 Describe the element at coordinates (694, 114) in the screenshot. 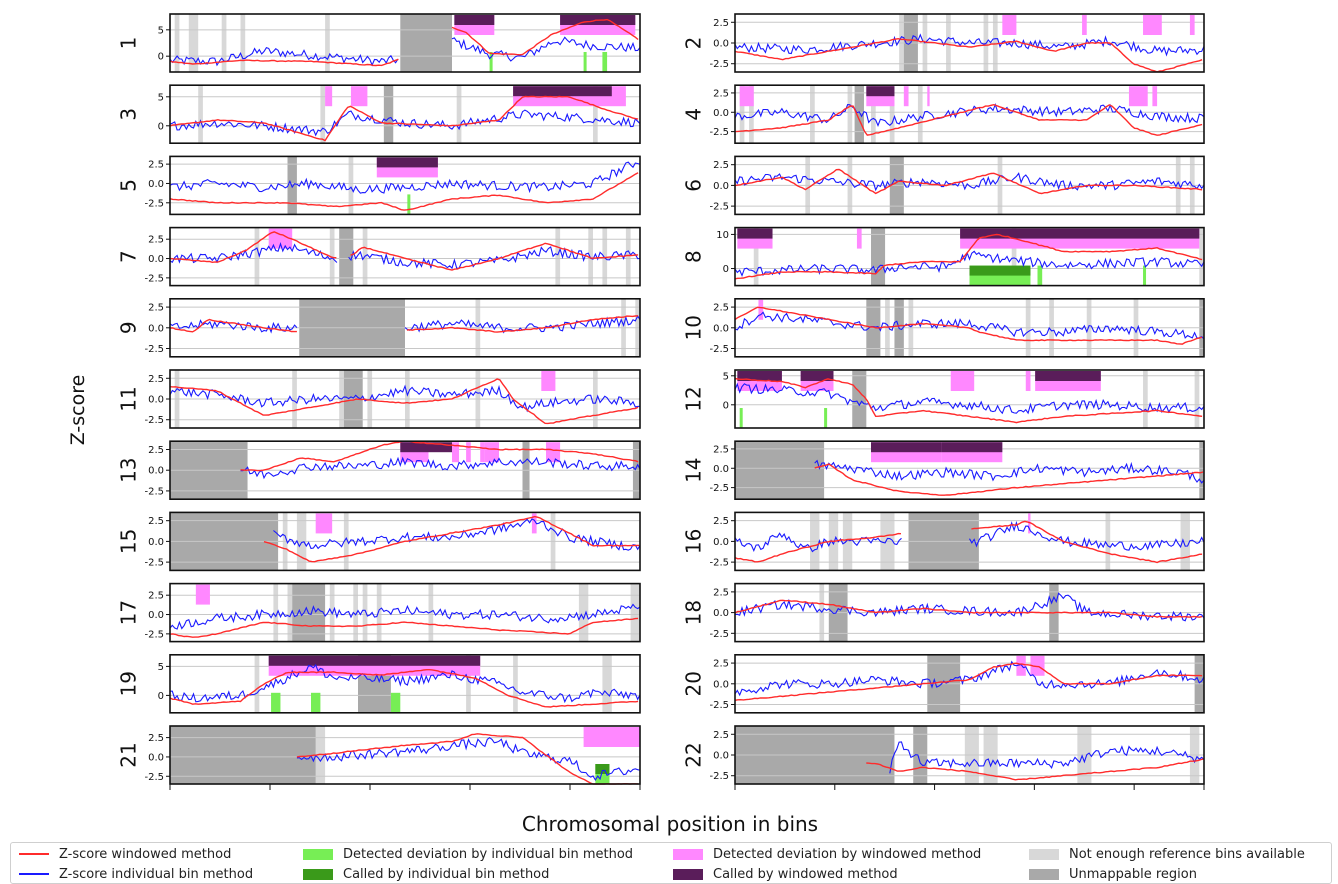

I see `chromosome-label: 4` at that location.